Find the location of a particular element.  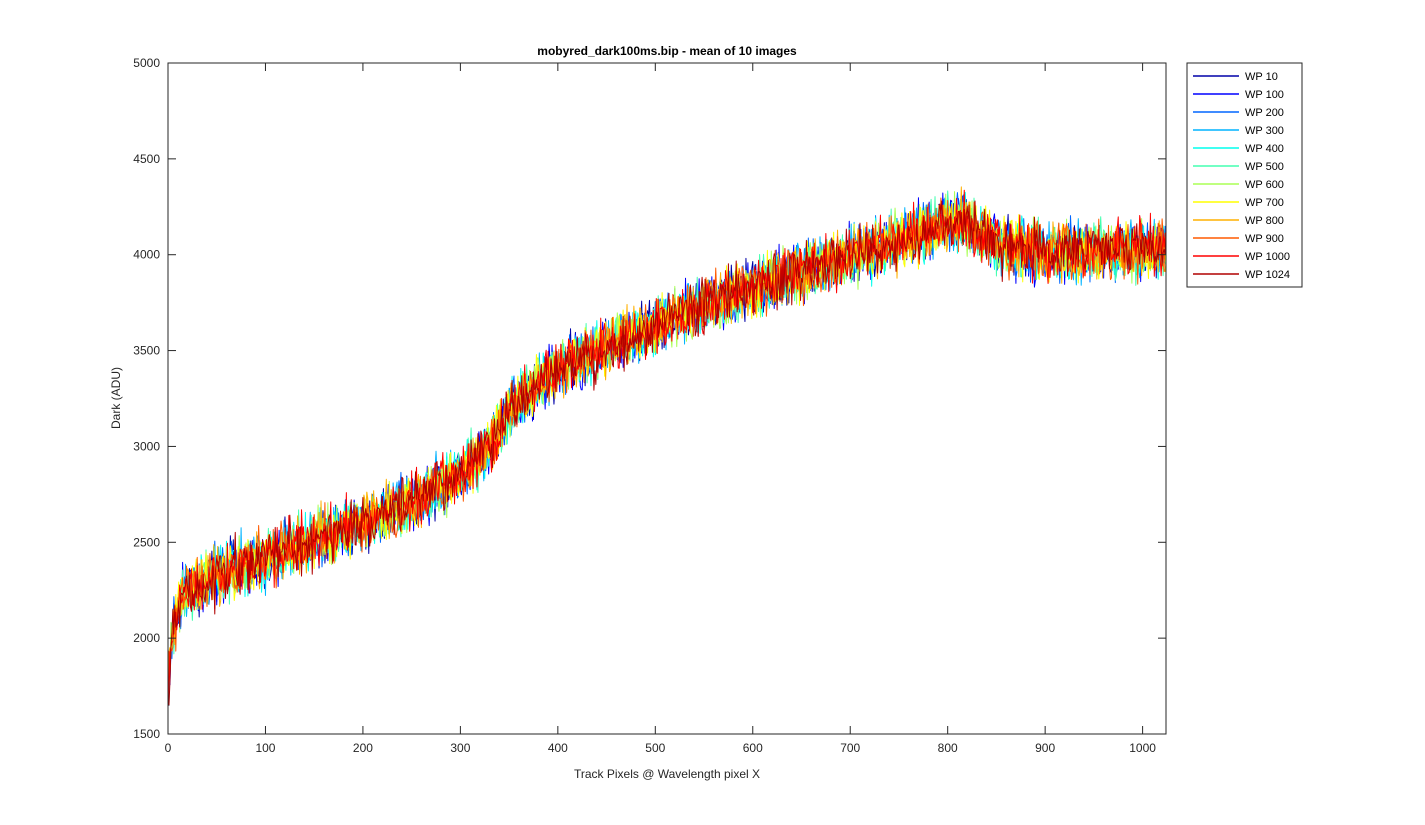

y-tick-label: 2000 is located at coordinates (146, 638).